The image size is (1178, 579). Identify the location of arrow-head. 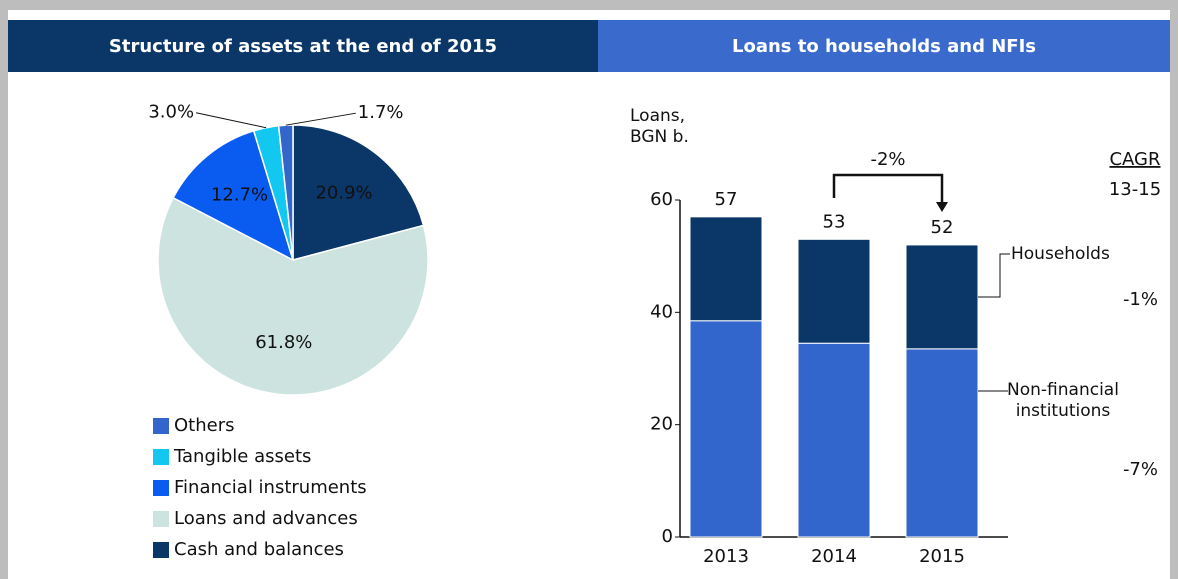
(942, 207).